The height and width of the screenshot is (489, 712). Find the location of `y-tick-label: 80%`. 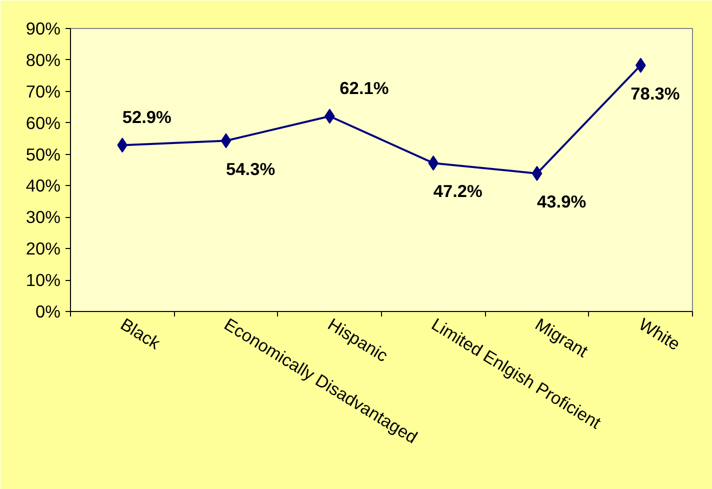

y-tick-label: 80% is located at coordinates (43, 60).